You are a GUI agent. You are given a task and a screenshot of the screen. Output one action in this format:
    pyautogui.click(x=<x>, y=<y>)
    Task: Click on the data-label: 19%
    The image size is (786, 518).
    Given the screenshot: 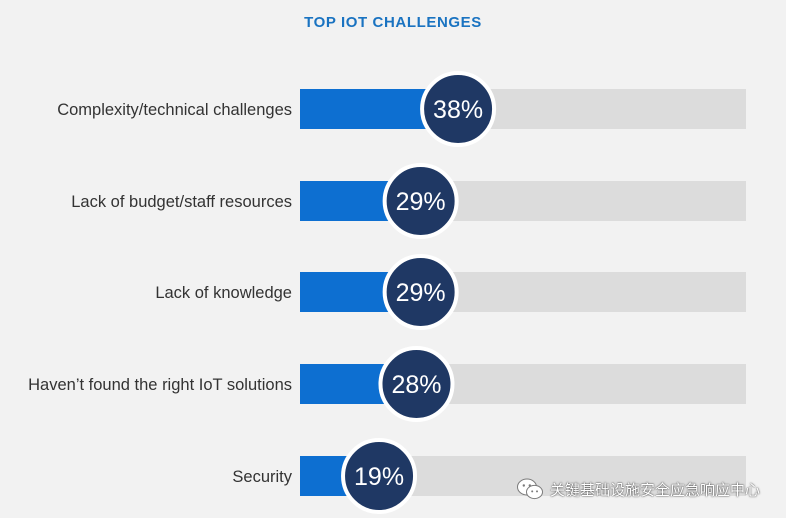 What is the action you would take?
    pyautogui.click(x=379, y=477)
    